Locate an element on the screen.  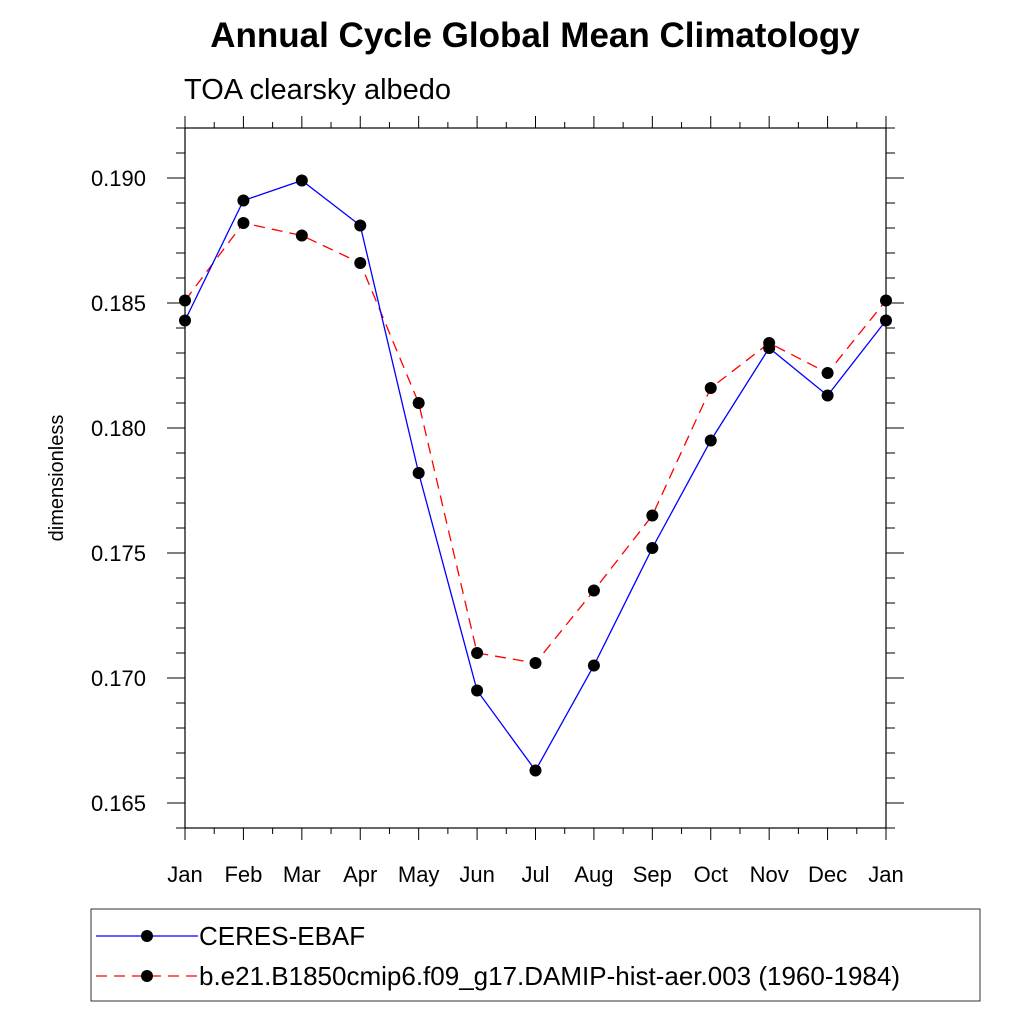
y-tick-label: 0.180 is located at coordinates (118, 428).